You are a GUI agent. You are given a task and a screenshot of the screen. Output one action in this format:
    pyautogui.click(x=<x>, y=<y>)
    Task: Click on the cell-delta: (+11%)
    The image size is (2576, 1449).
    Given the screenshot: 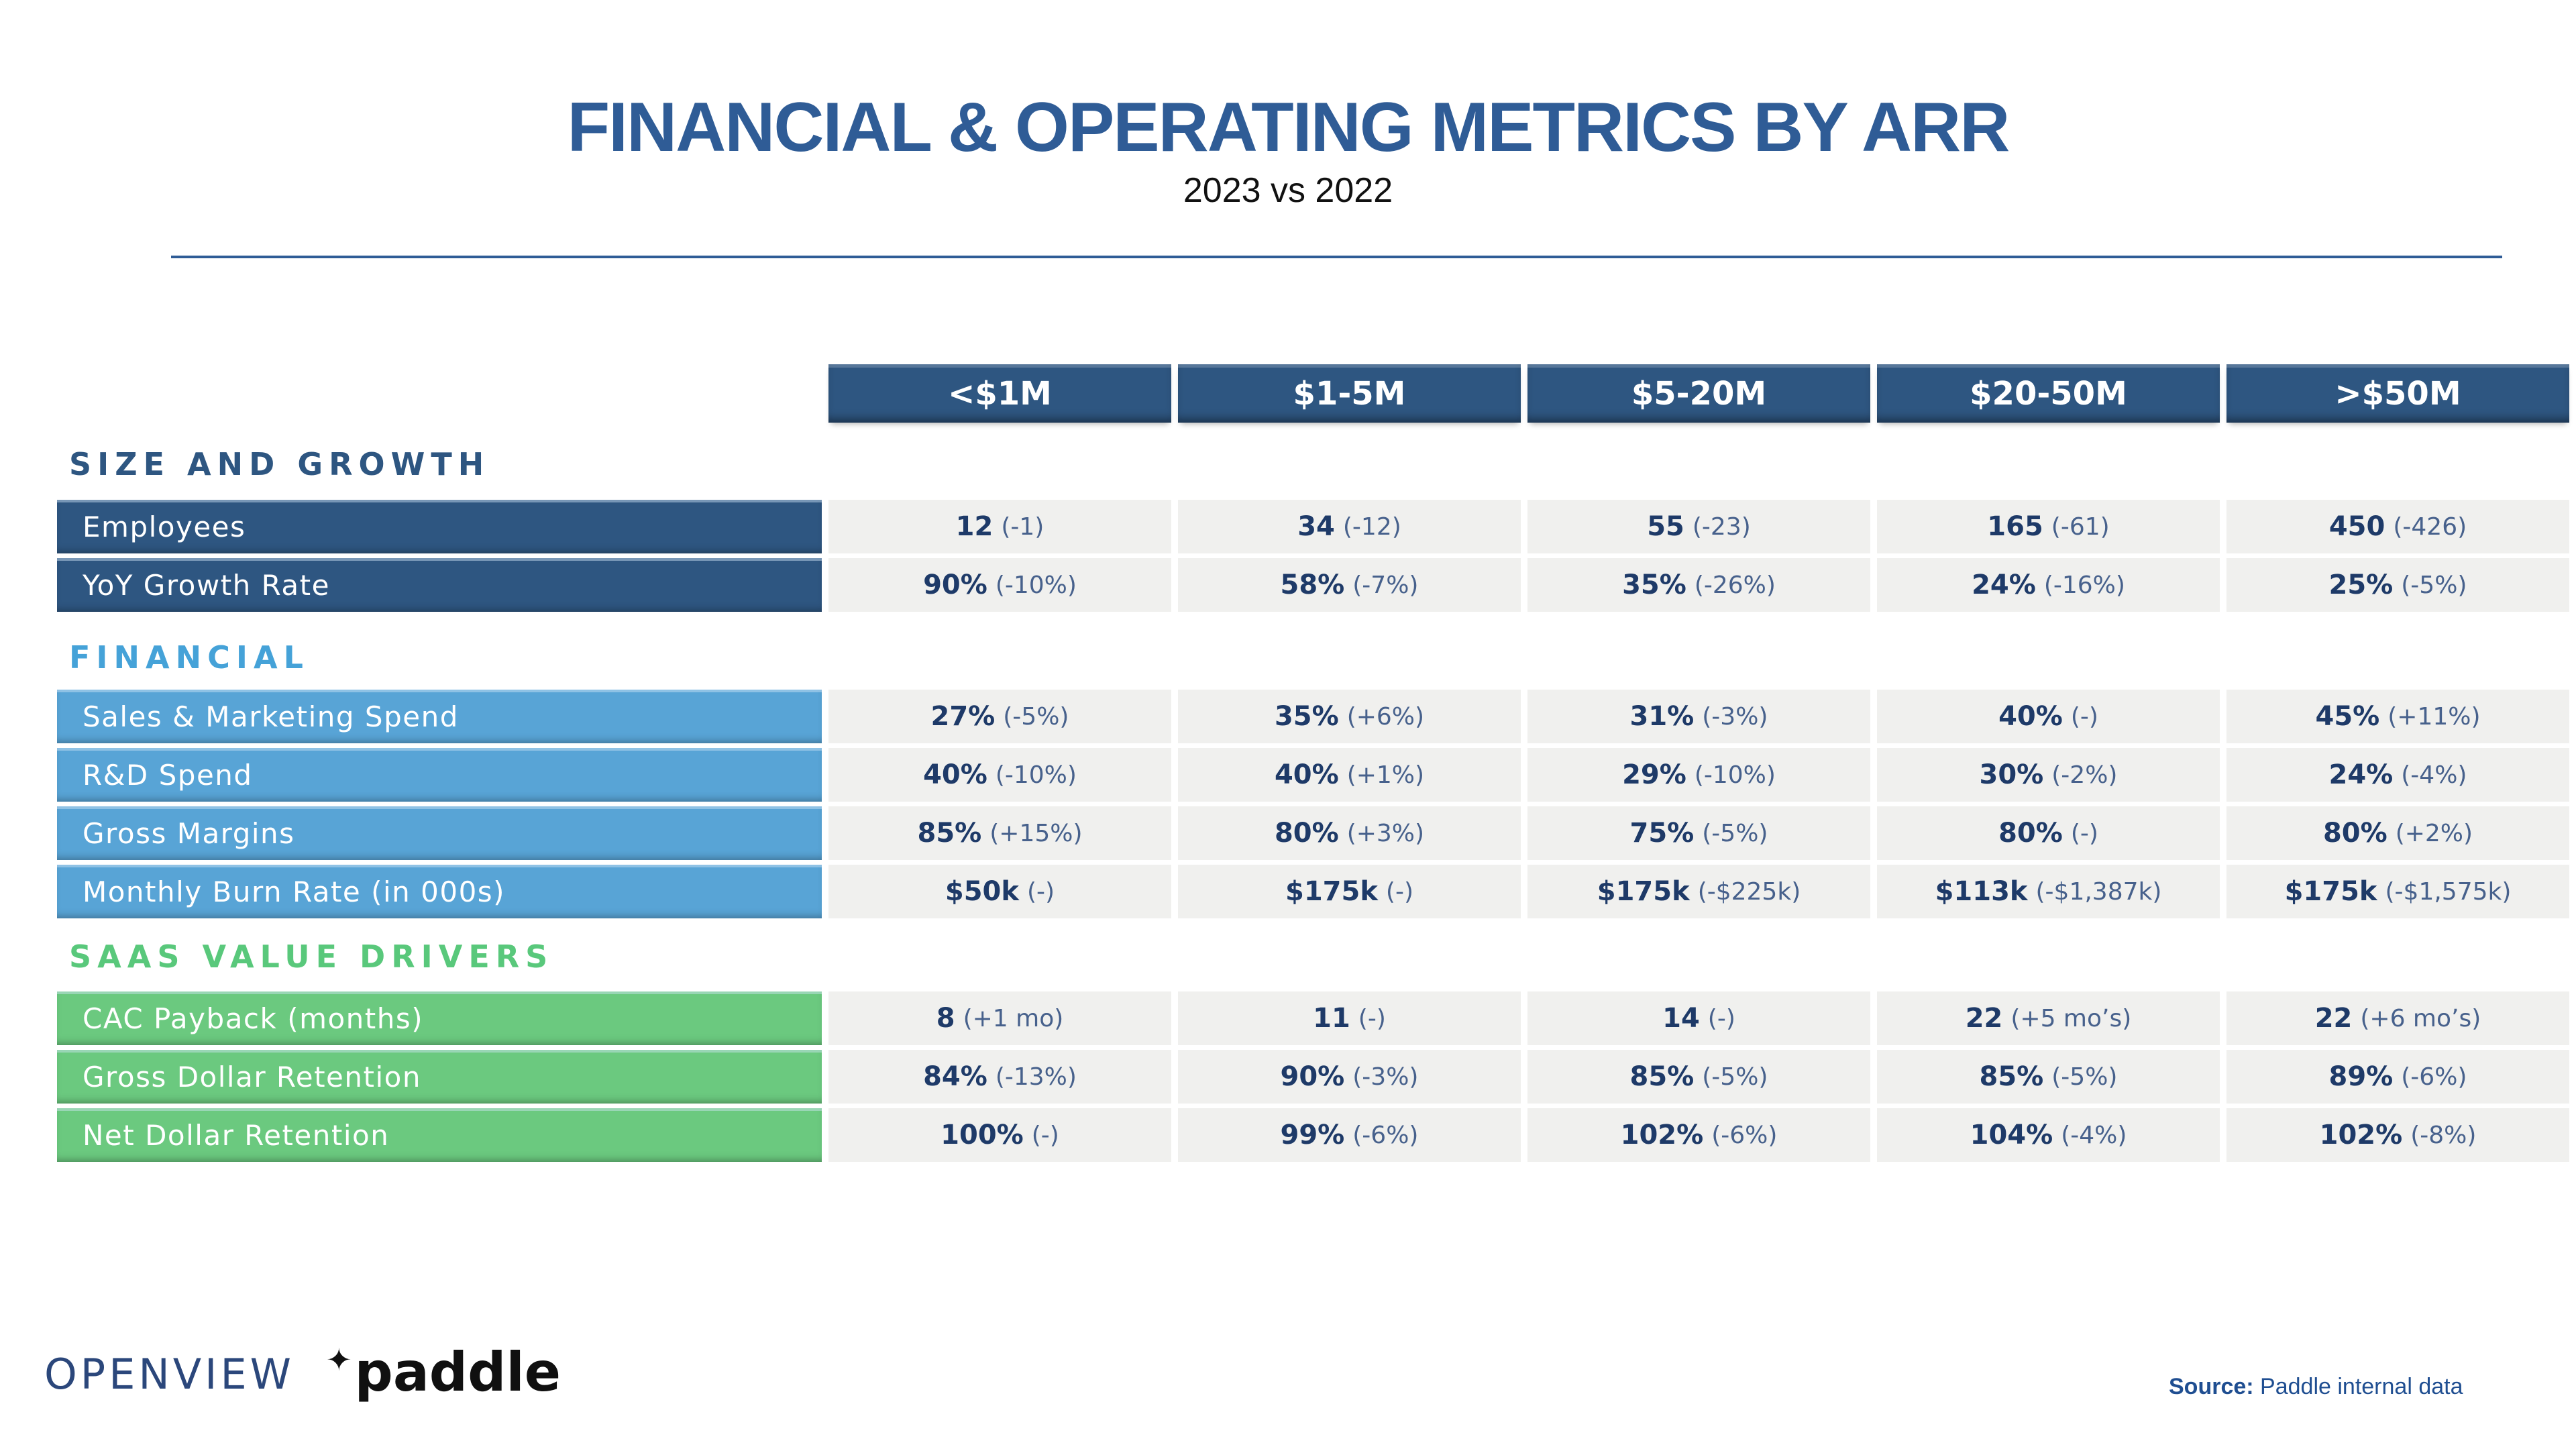 What is the action you would take?
    pyautogui.click(x=2434, y=716)
    